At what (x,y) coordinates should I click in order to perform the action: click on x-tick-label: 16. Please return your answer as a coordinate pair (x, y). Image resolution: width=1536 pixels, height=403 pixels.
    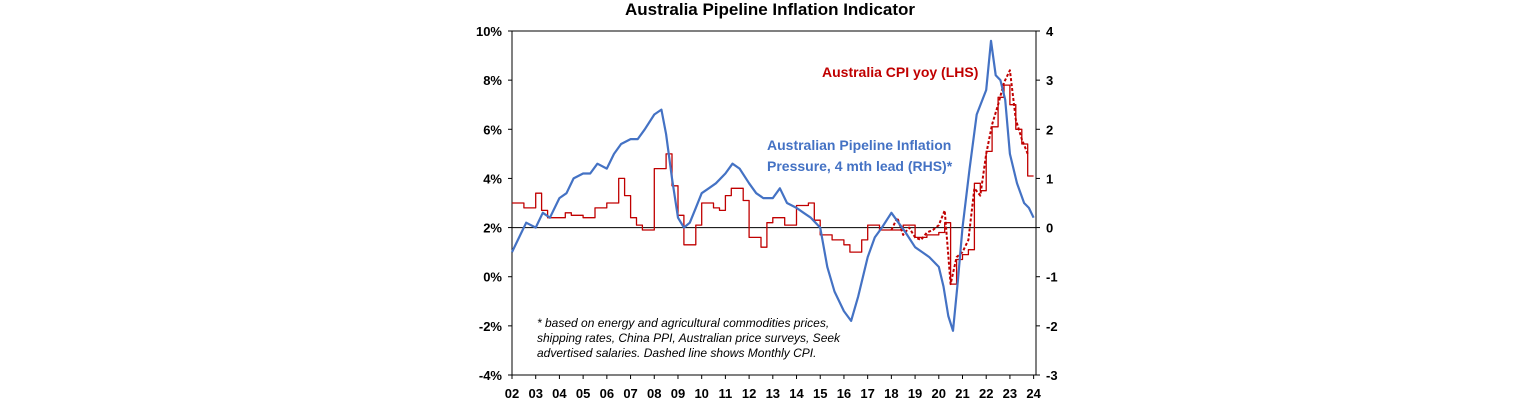
    Looking at the image, I should click on (844, 393).